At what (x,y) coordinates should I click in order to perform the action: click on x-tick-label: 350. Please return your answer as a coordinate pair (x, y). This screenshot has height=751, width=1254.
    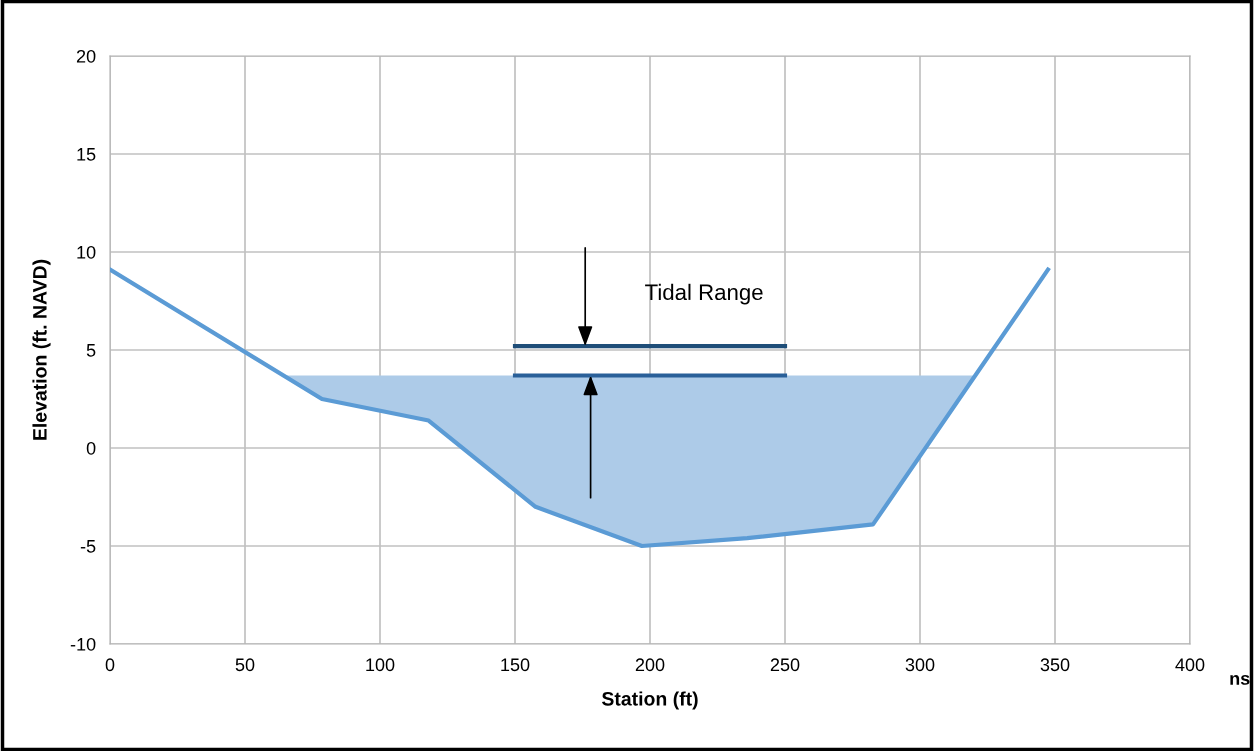
    Looking at the image, I should click on (1055, 665).